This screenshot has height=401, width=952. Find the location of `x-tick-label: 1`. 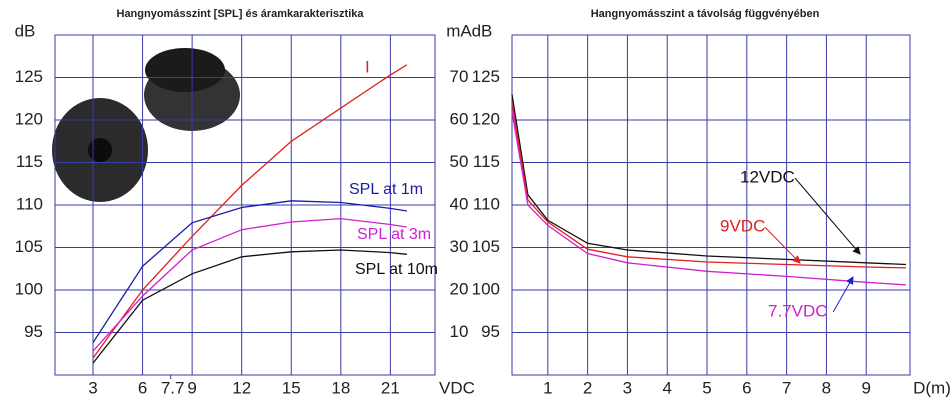

x-tick-label: 1 is located at coordinates (547, 387).